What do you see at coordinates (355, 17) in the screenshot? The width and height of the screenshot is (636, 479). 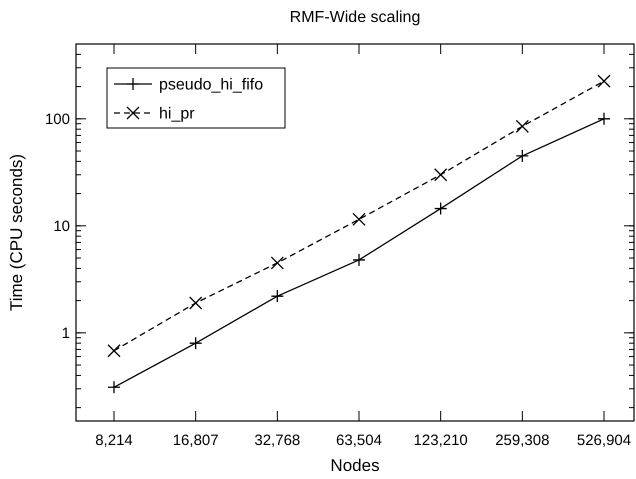 I see `chart-title: RMF-Wide scaling` at bounding box center [355, 17].